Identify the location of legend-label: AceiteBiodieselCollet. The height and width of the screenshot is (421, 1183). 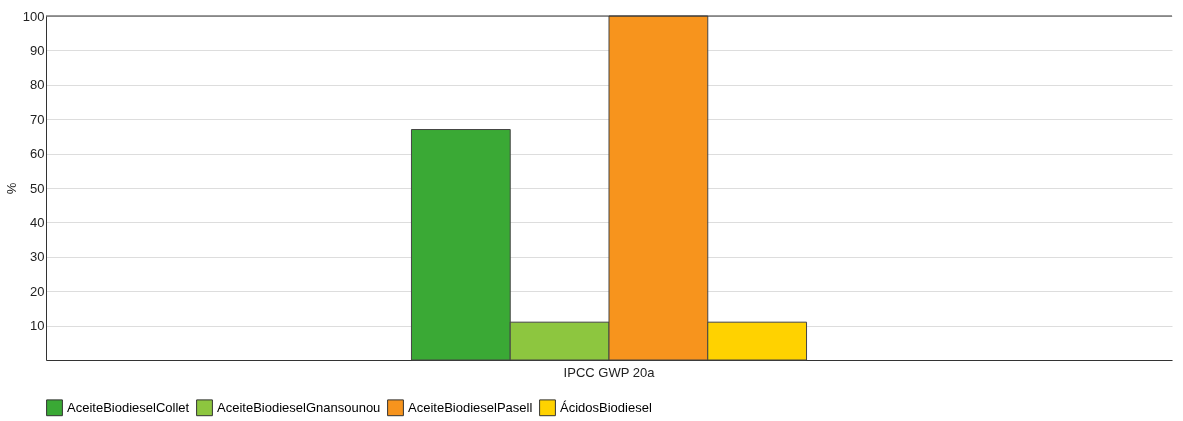
(128, 407).